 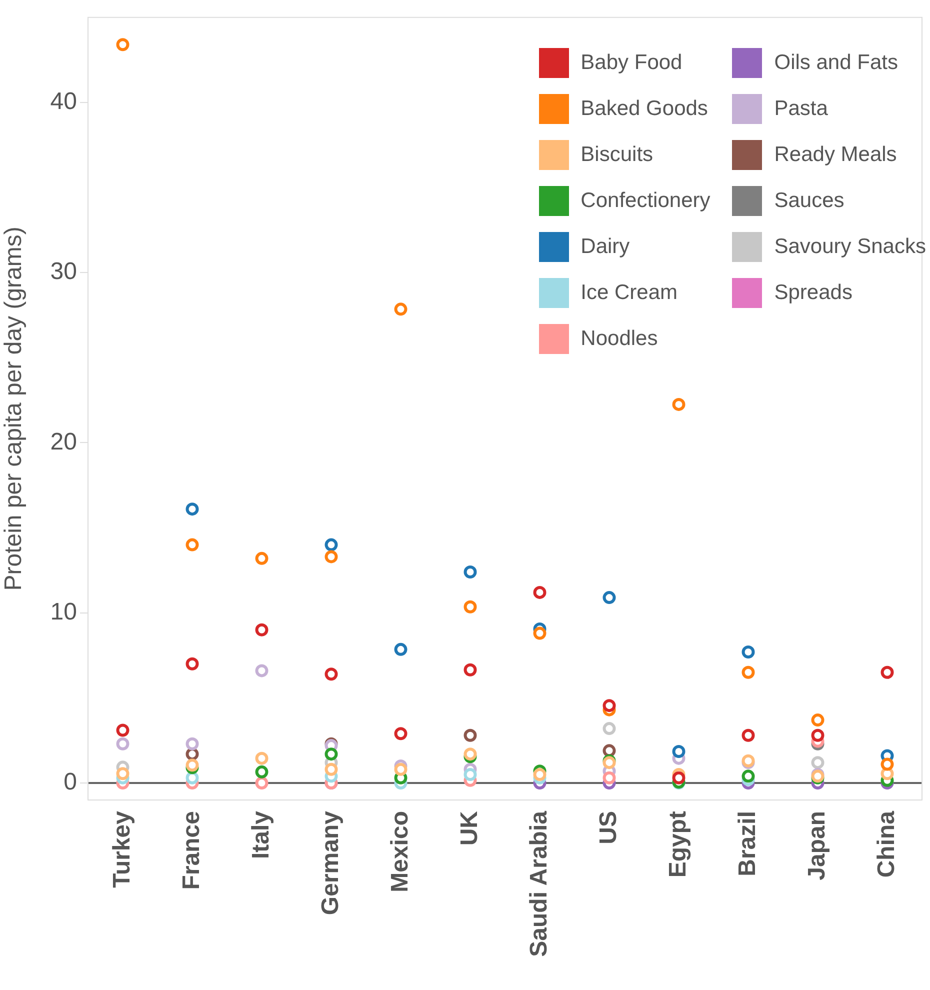 What do you see at coordinates (801, 109) in the screenshot?
I see `legend-label: Pasta` at bounding box center [801, 109].